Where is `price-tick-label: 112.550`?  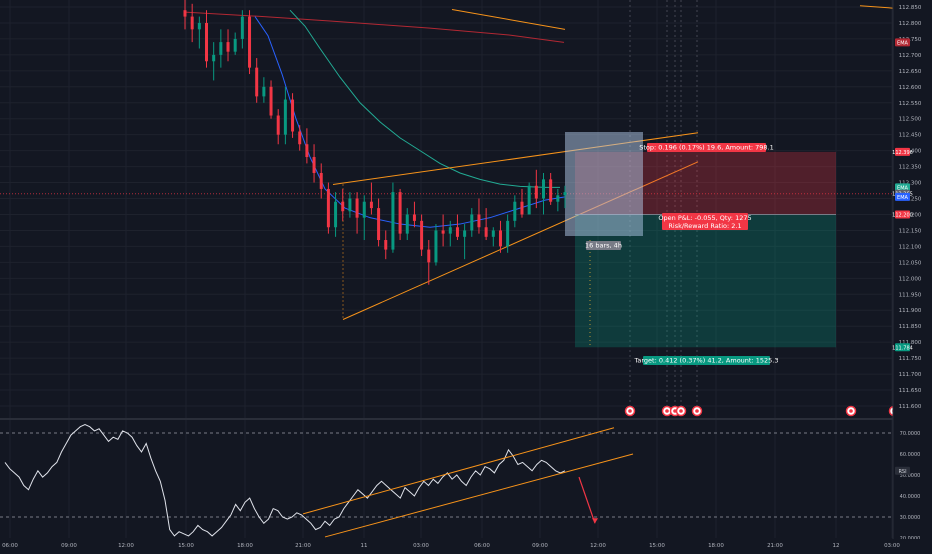
price-tick-label: 112.550 is located at coordinates (910, 104).